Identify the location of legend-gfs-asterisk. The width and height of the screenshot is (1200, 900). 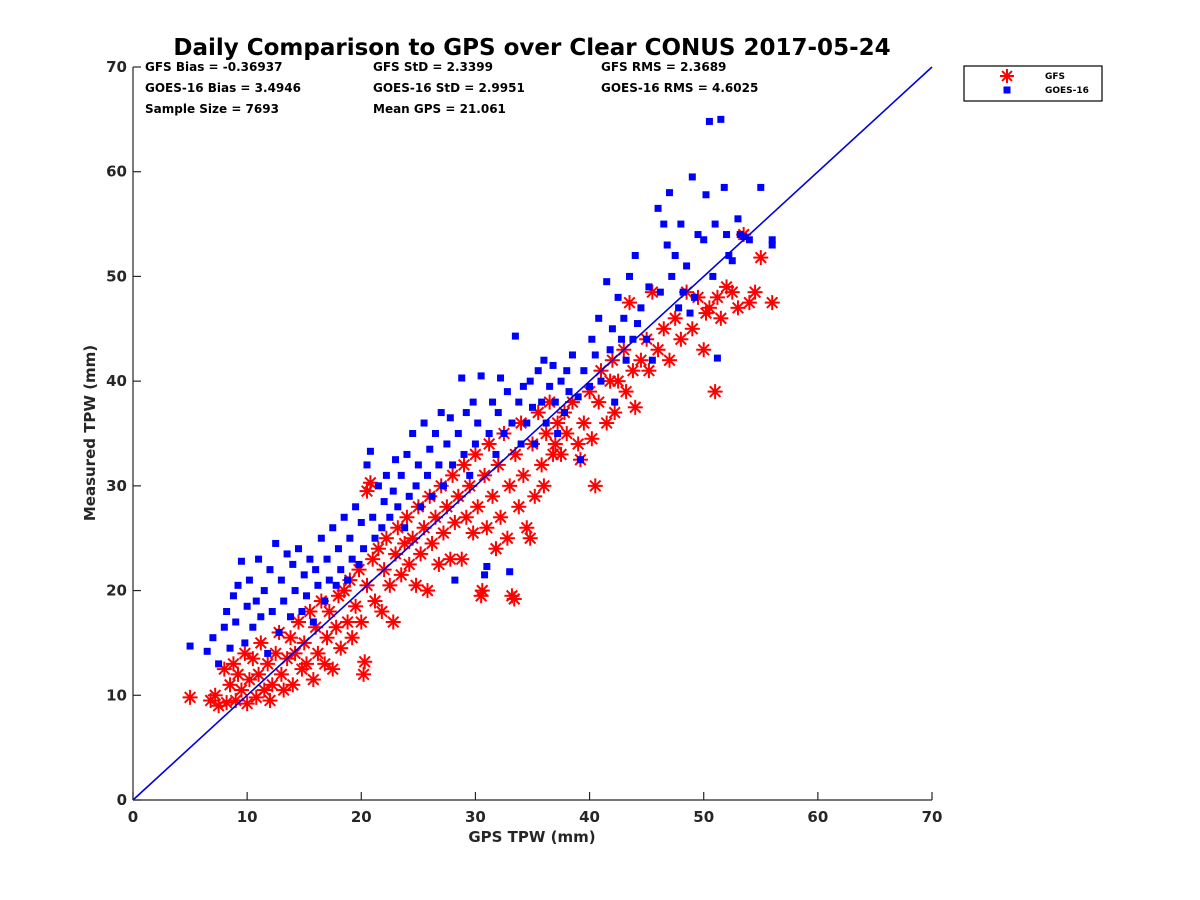
(1007, 76).